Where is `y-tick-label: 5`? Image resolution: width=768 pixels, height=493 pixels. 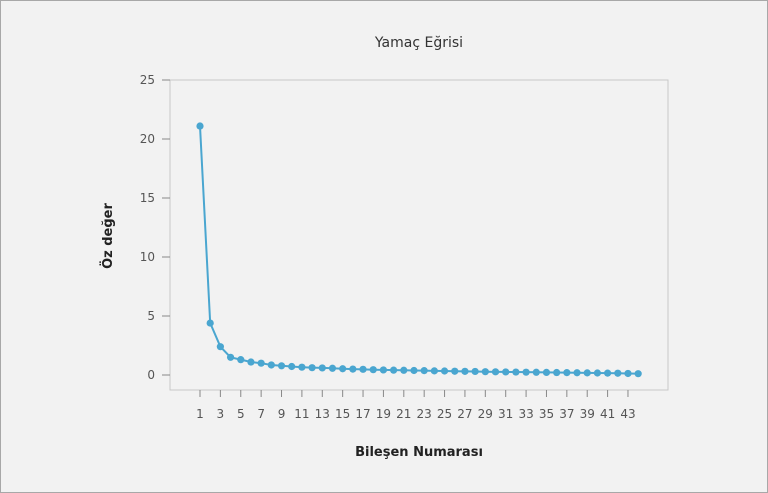 y-tick-label: 5 is located at coordinates (151, 316).